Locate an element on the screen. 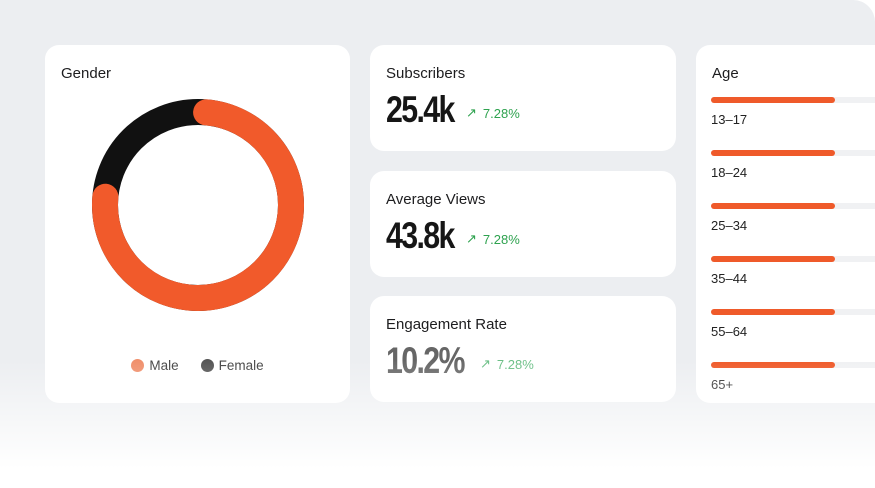 The height and width of the screenshot is (488, 875). male-dot-icon is located at coordinates (138, 365).